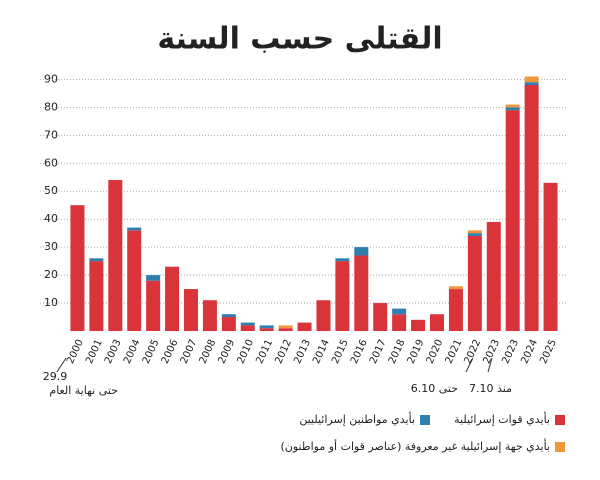 This screenshot has width=600, height=480. I want to click on annotation: حتى 6.10, so click(434, 388).